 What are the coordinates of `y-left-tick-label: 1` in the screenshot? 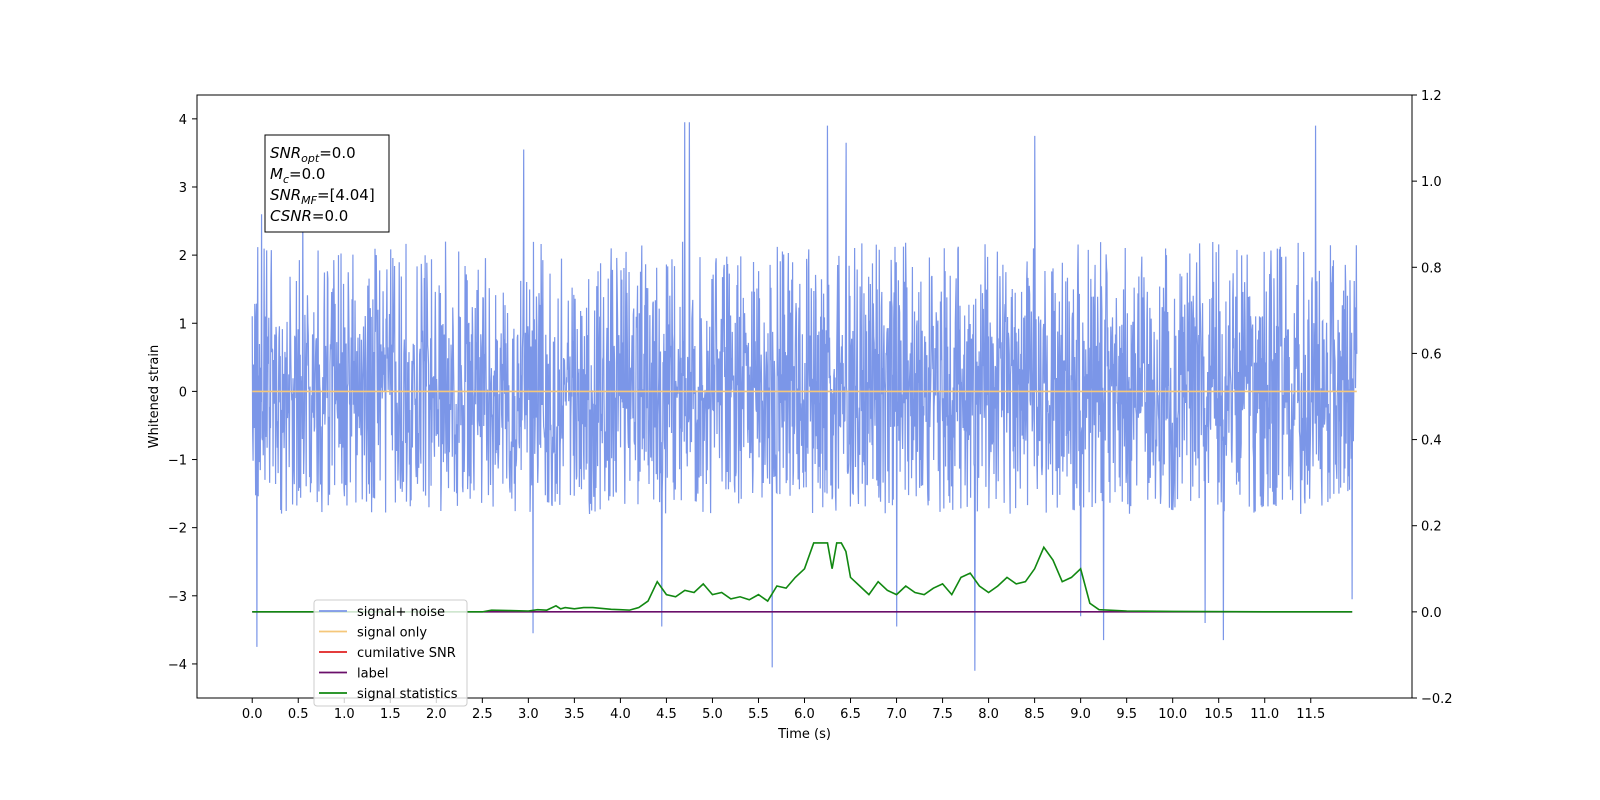 It's located at (183, 324).